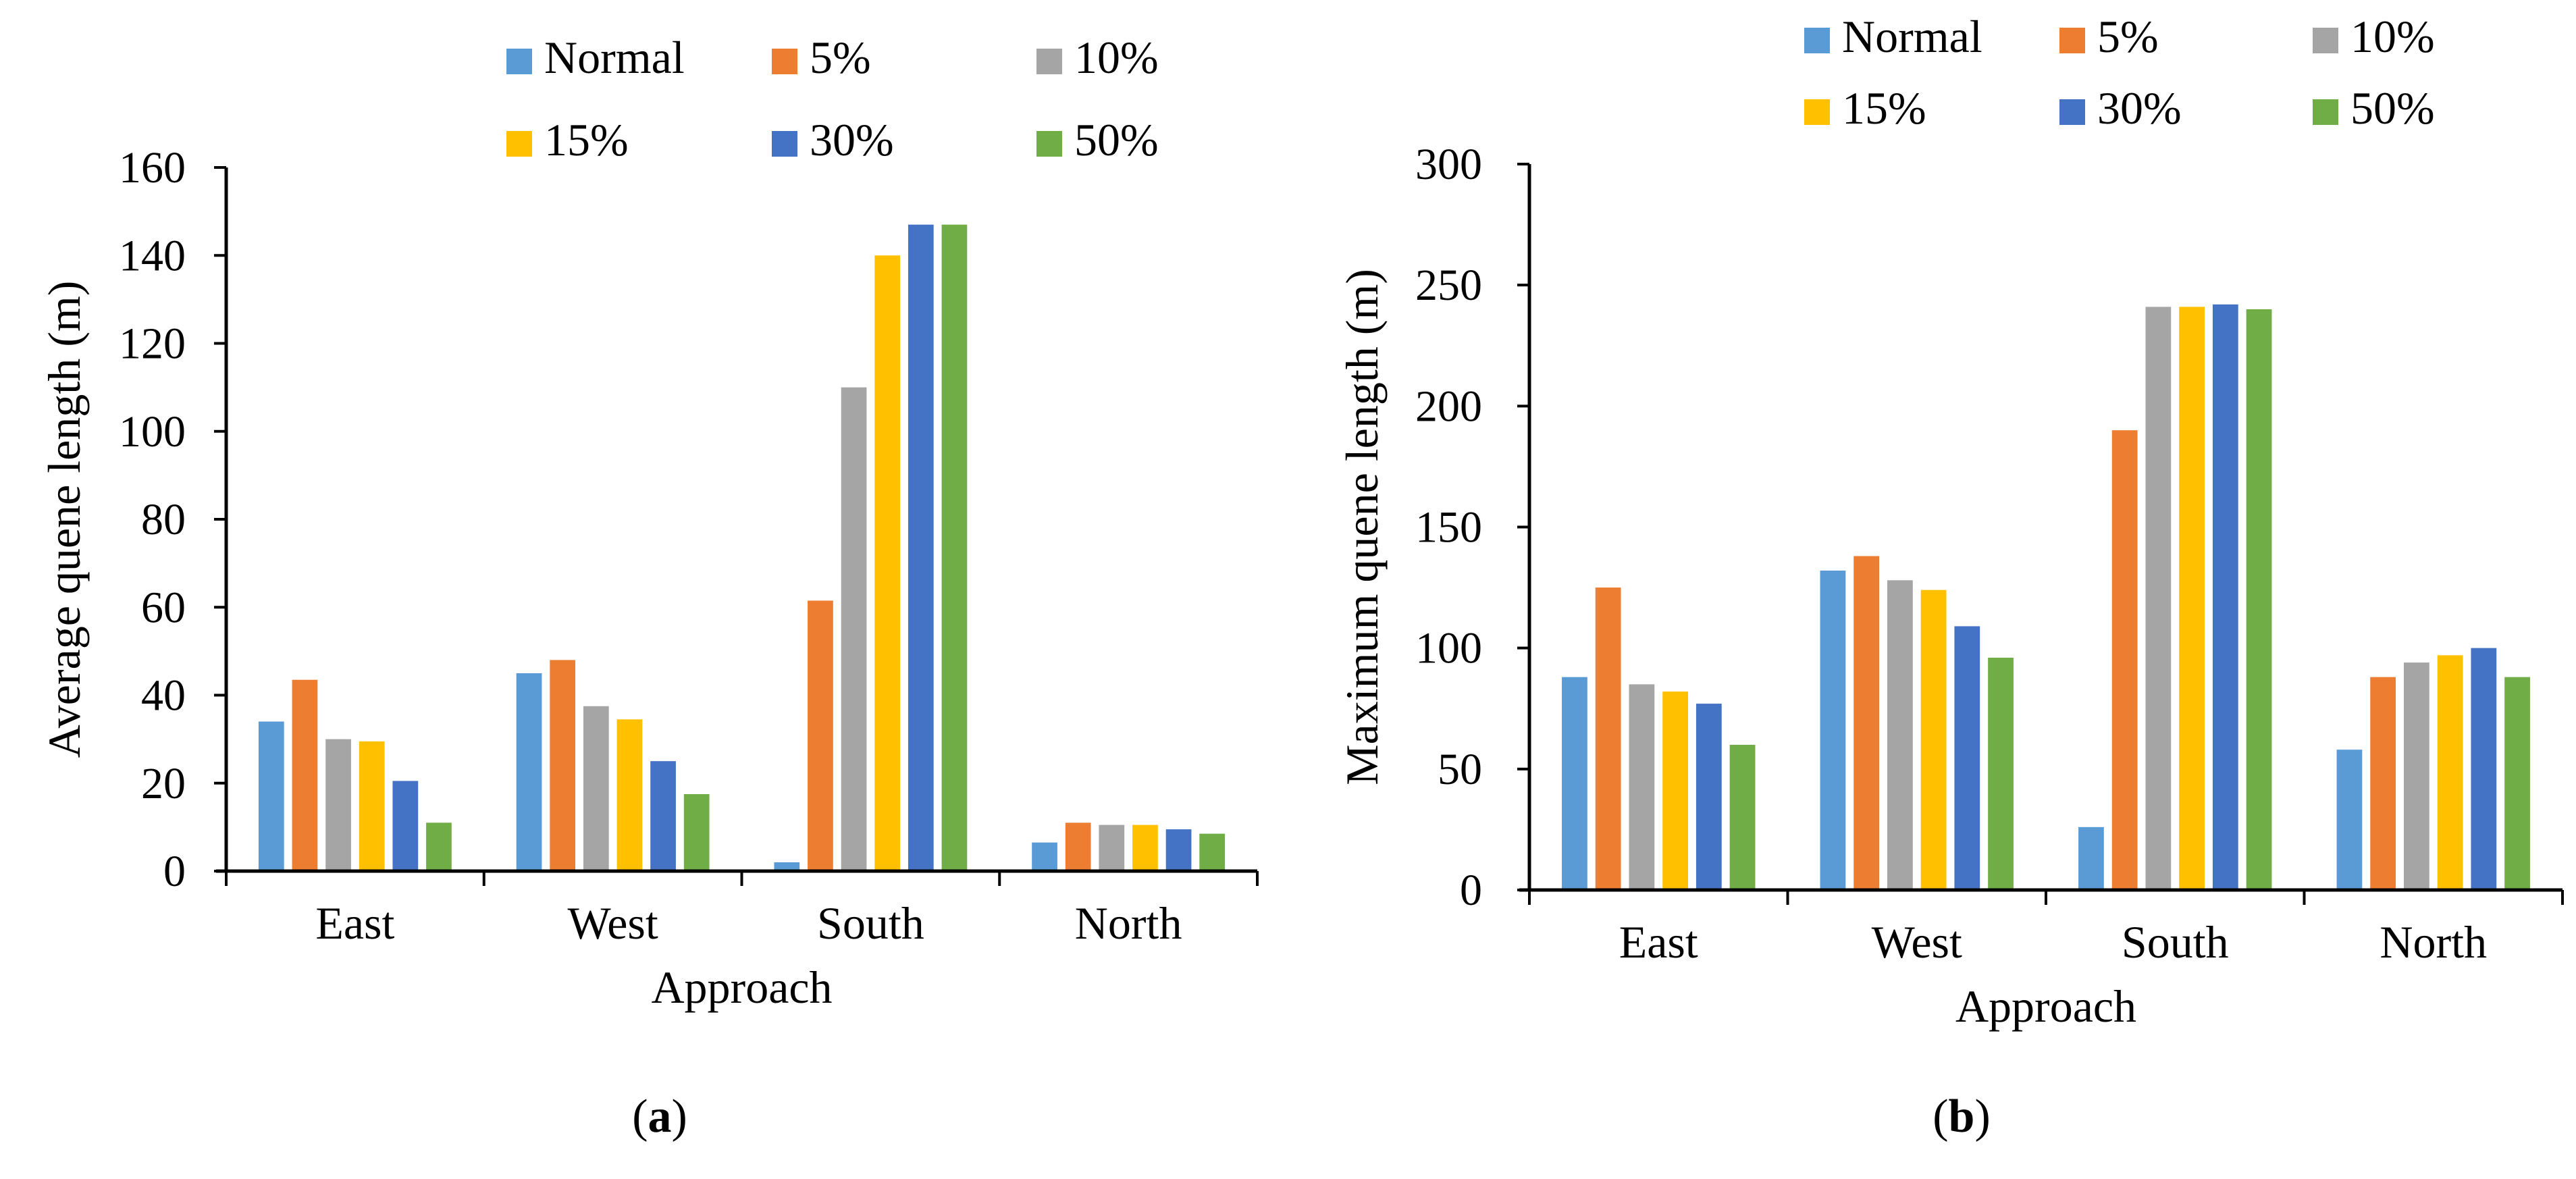 The width and height of the screenshot is (2576, 1179). What do you see at coordinates (163, 607) in the screenshot?
I see `y-tick-label: 60` at bounding box center [163, 607].